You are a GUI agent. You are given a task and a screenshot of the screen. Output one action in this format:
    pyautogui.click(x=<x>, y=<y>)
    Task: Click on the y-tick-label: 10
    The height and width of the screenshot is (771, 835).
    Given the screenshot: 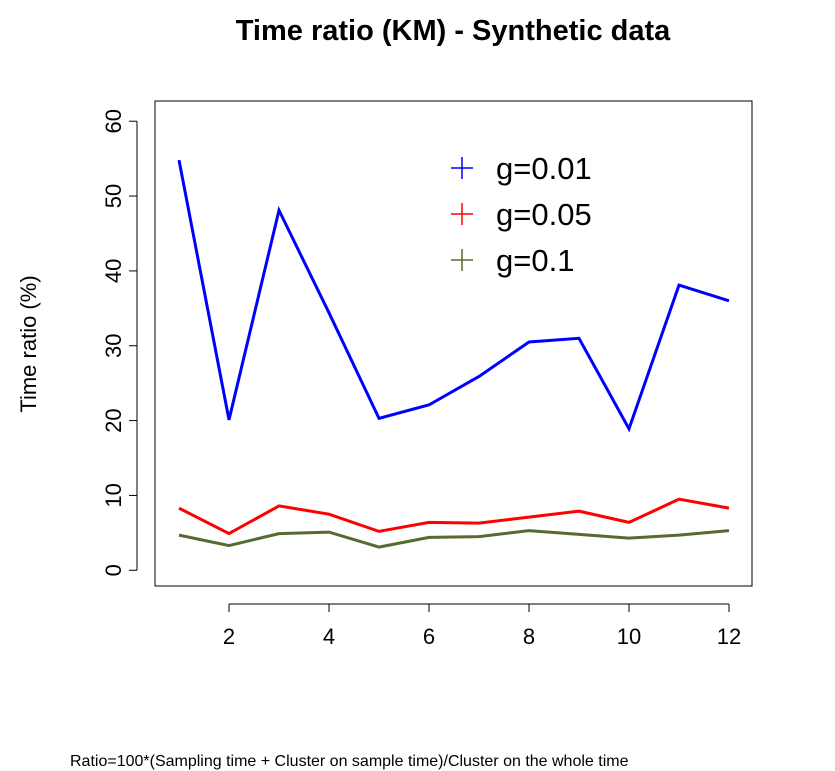 What is the action you would take?
    pyautogui.click(x=113, y=495)
    